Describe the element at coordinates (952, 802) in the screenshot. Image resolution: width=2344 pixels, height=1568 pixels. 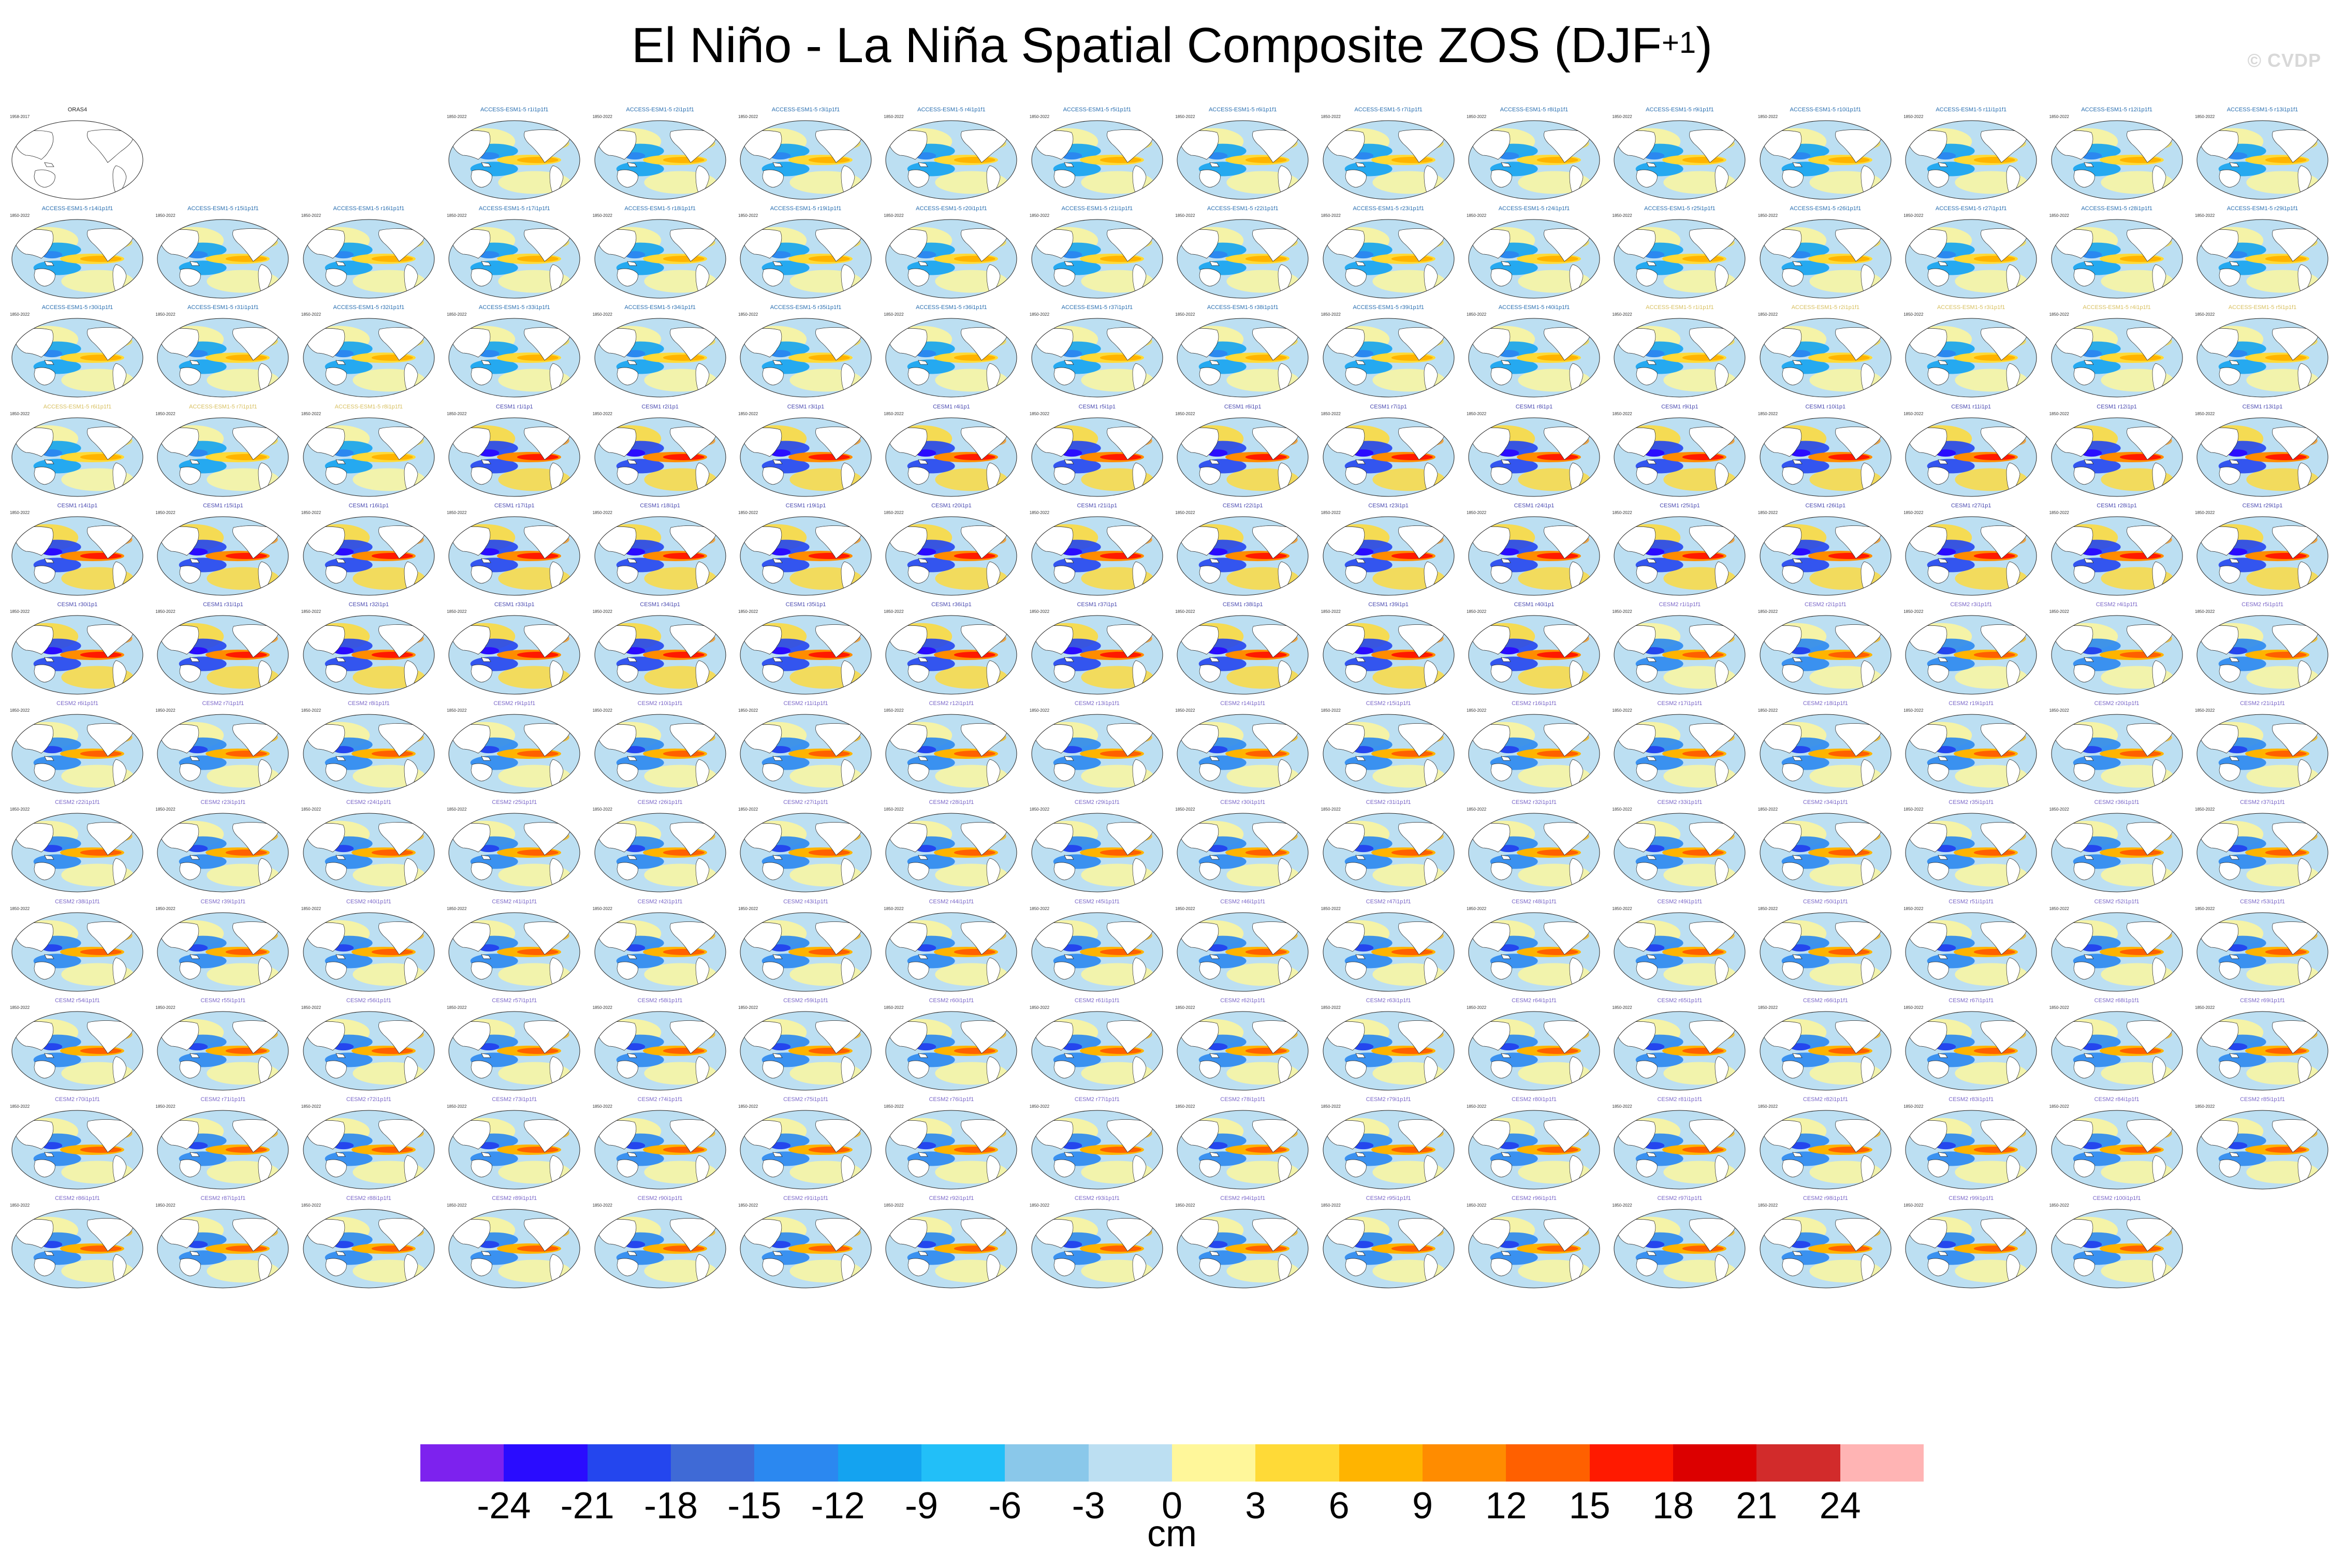
I see `panel-title: CESM2 r28i1p1f1` at that location.